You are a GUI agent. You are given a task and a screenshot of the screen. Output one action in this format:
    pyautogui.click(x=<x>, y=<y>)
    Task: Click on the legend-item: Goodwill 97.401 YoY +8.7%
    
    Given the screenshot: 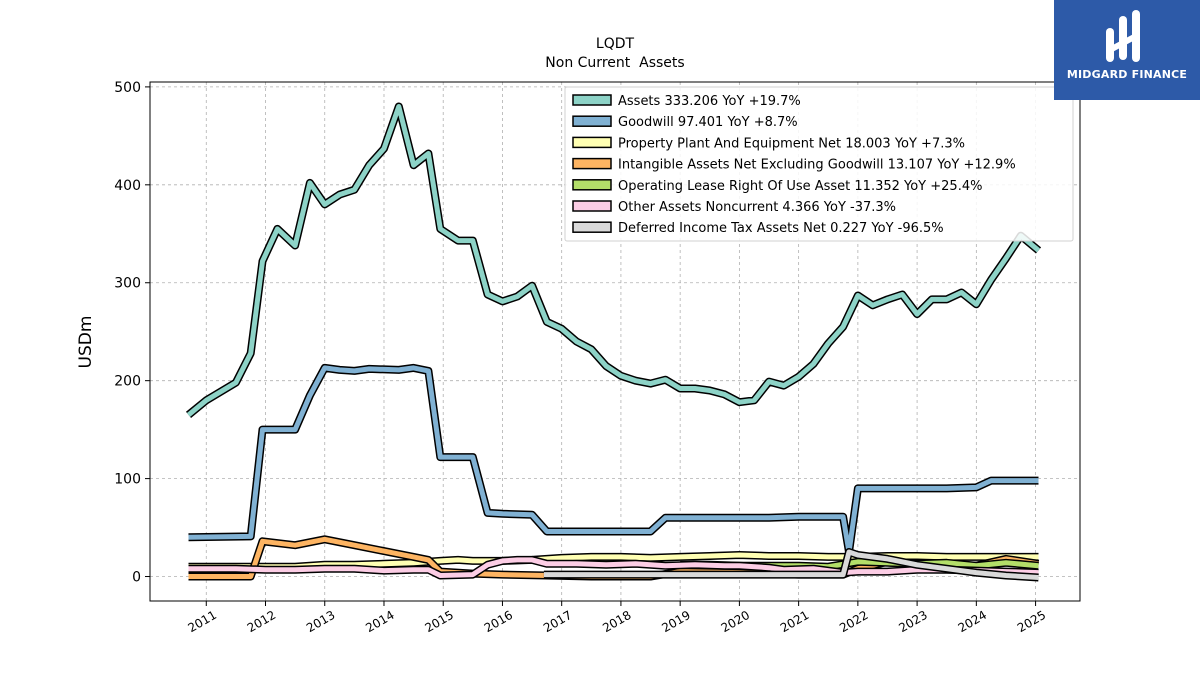 What is the action you would take?
    pyautogui.click(x=685, y=122)
    